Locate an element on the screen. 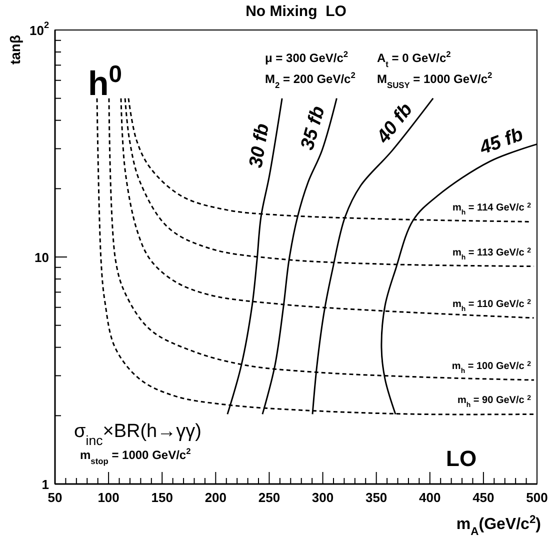 The width and height of the screenshot is (549, 537). series-label: m$_{h}$ = 90 GeV/c $^{2}$ is located at coordinates (494, 401).